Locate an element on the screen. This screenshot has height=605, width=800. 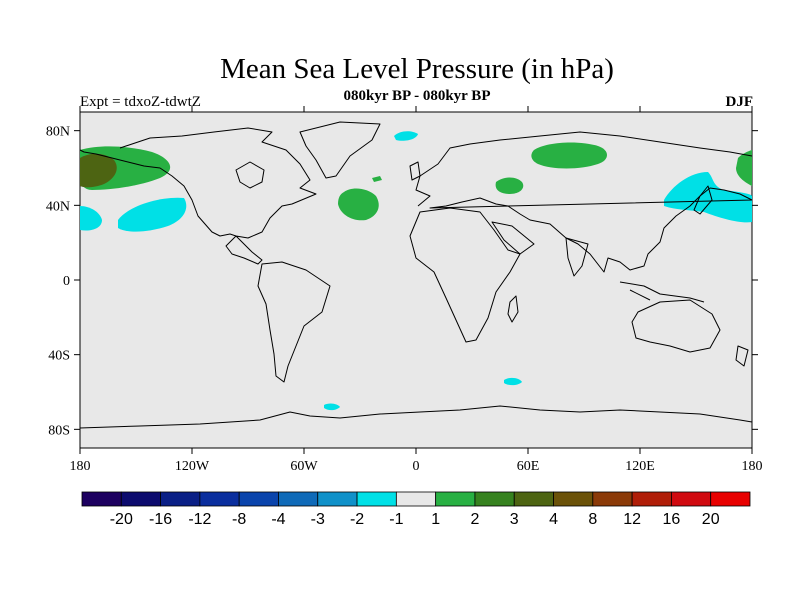
coast-hudson-bay is located at coordinates (250, 175).